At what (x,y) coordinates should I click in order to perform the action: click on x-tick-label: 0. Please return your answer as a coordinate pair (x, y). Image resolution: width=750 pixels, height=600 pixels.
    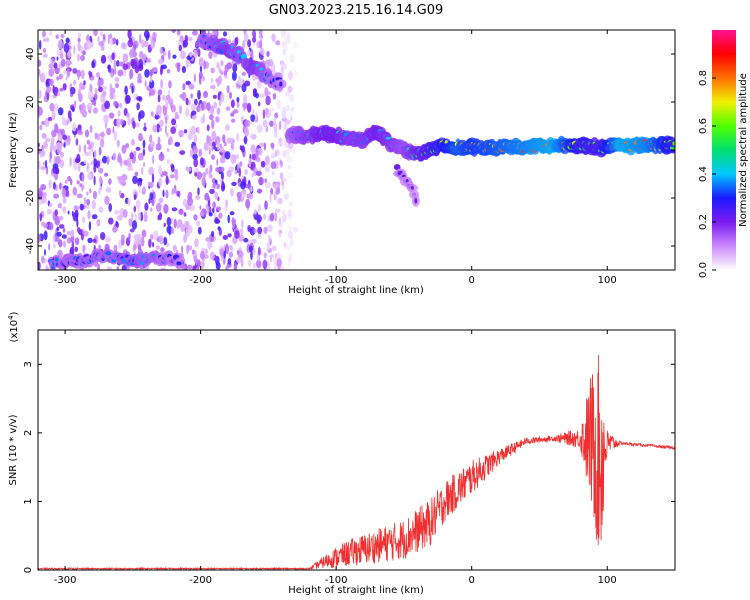
    Looking at the image, I should click on (472, 580).